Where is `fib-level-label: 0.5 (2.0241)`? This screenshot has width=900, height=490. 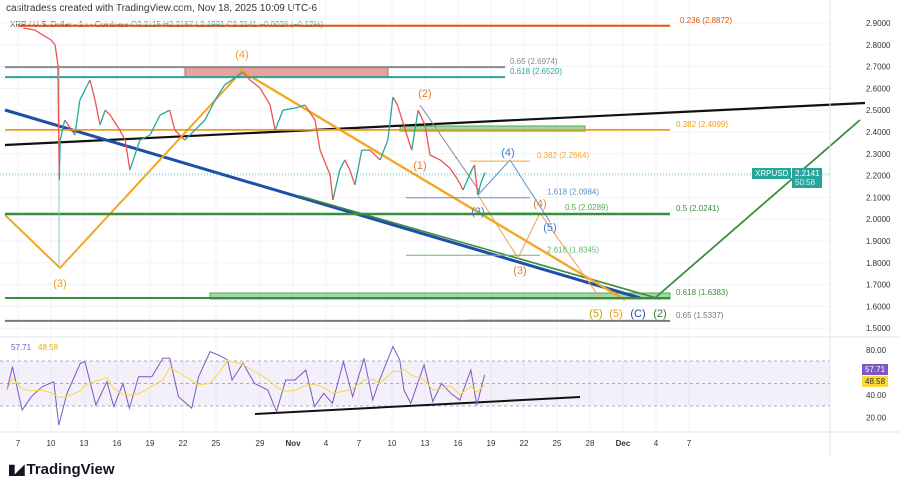
fib-level-label: 0.5 (2.0241) is located at coordinates (697, 208).